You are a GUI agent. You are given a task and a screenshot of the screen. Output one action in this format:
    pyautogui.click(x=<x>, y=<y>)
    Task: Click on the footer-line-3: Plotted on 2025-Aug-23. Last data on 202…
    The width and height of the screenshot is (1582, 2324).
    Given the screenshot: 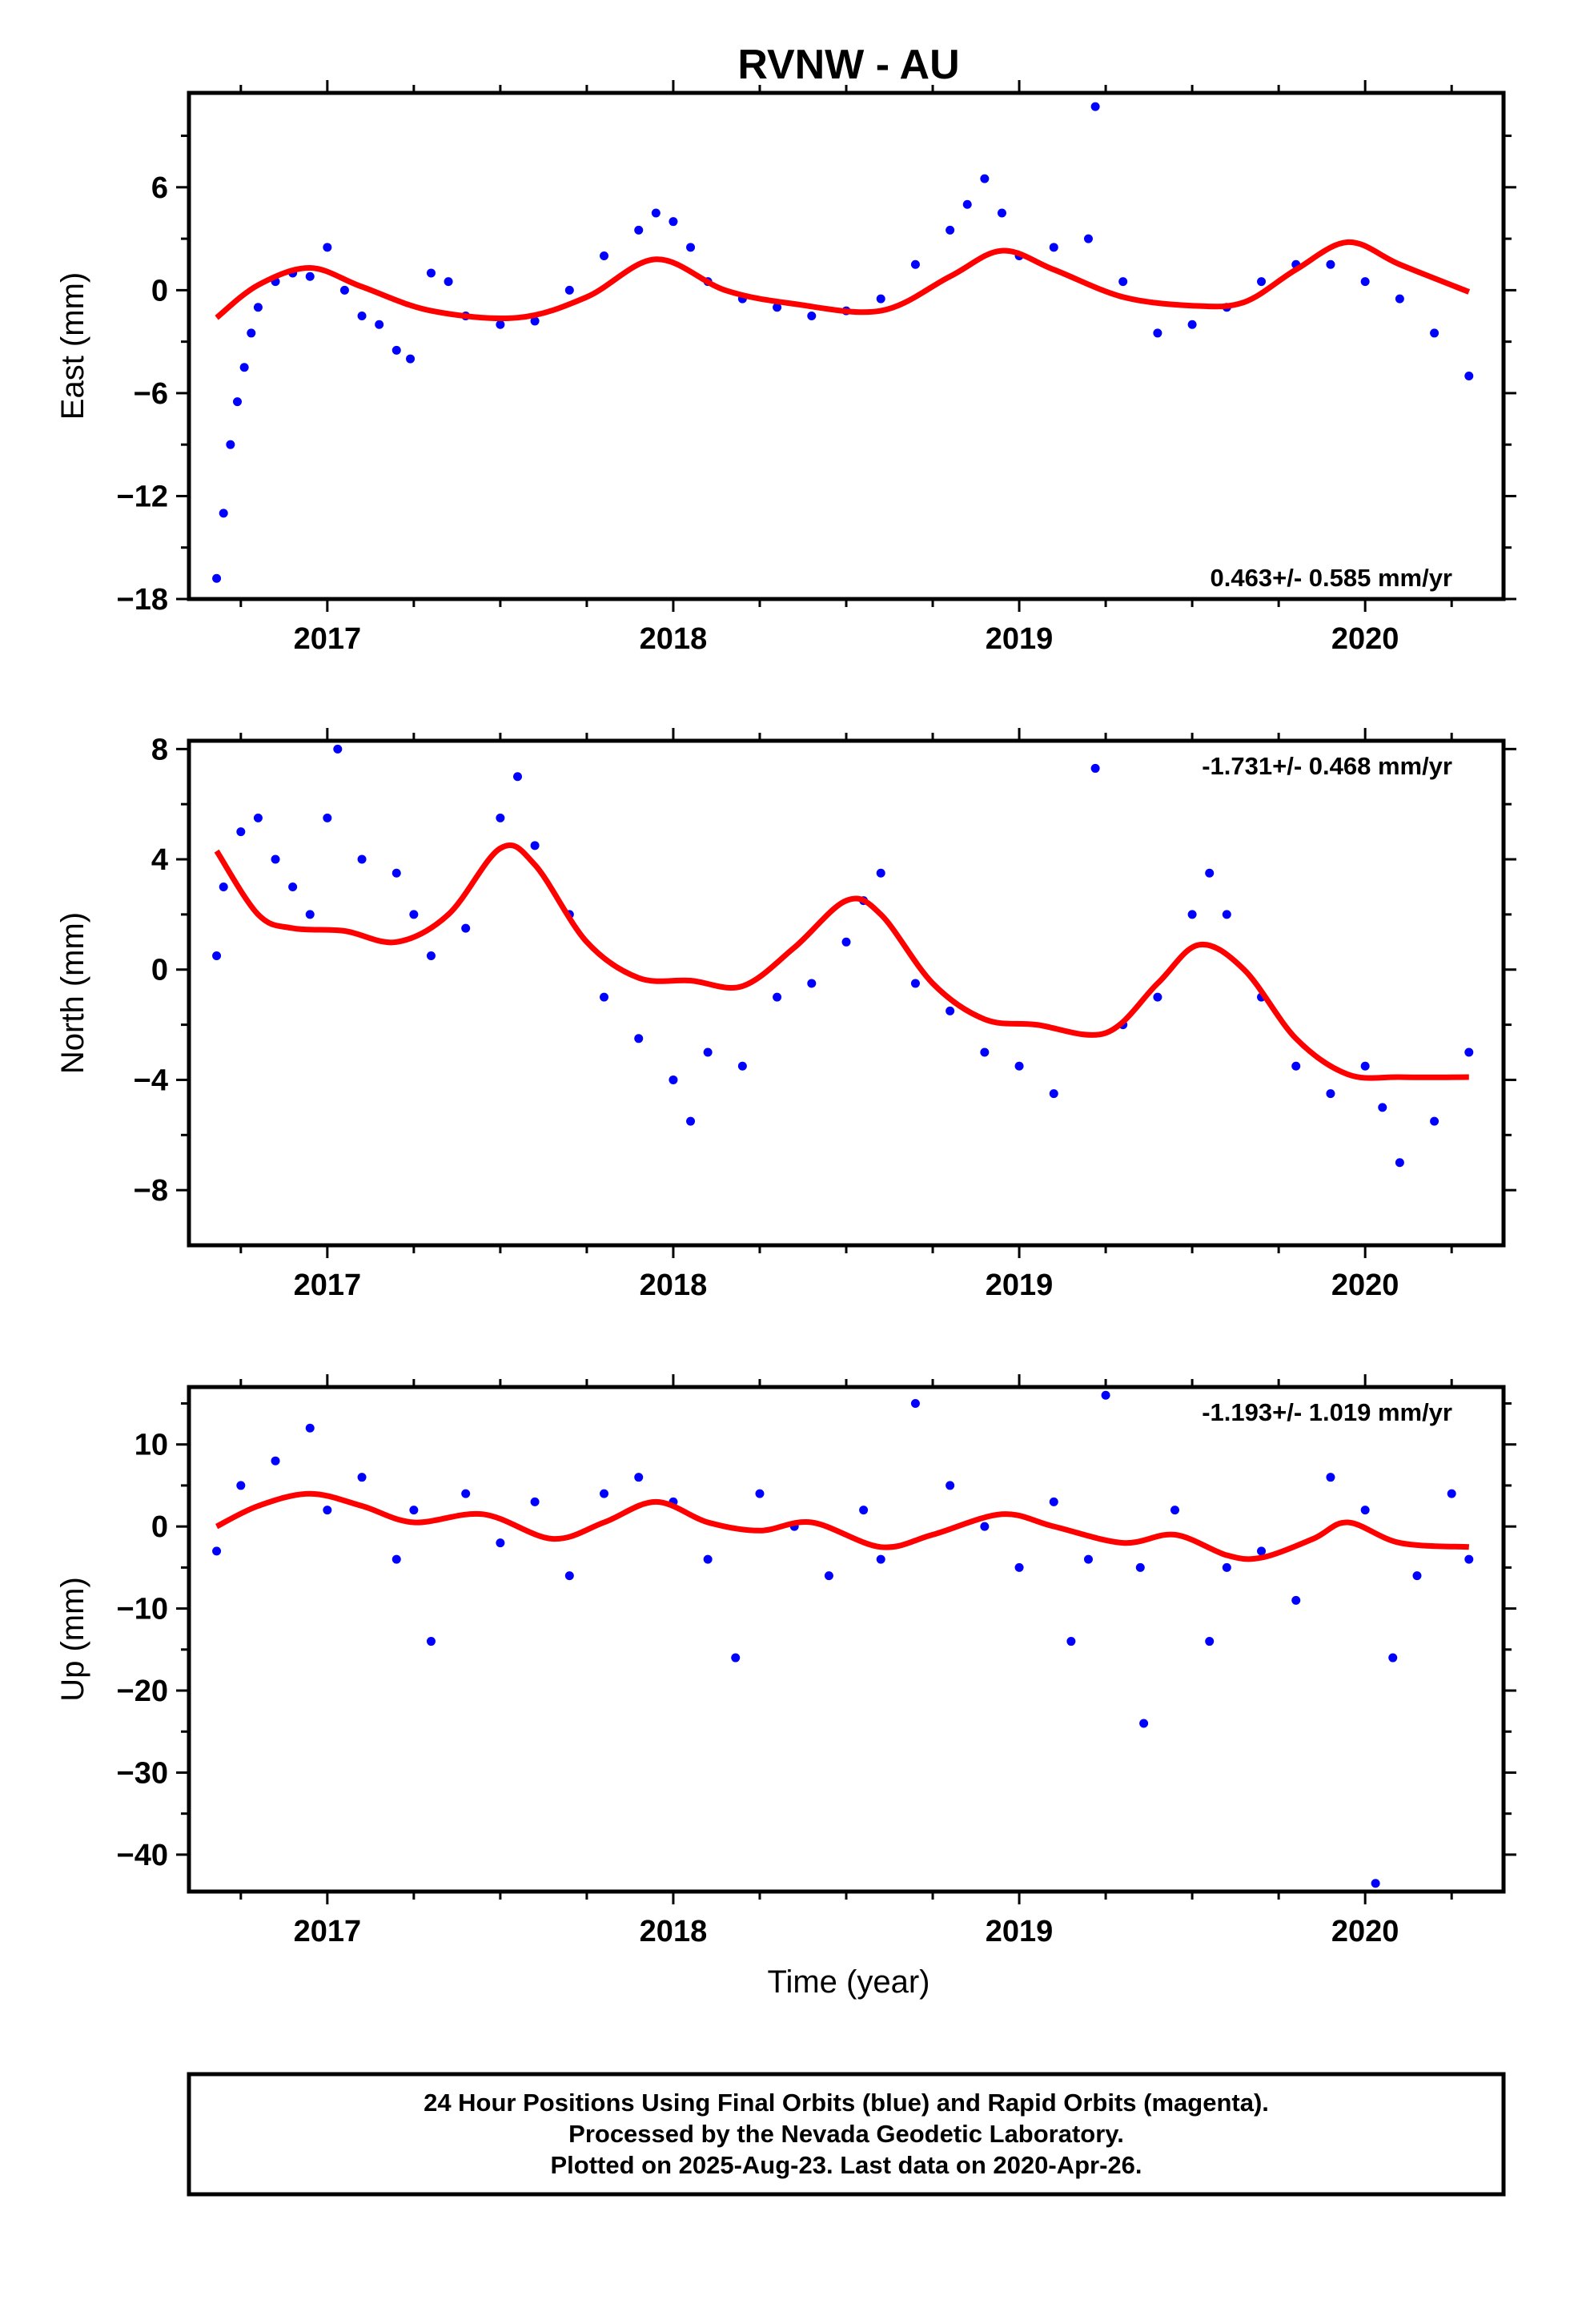 What is the action you would take?
    pyautogui.click(x=846, y=2165)
    